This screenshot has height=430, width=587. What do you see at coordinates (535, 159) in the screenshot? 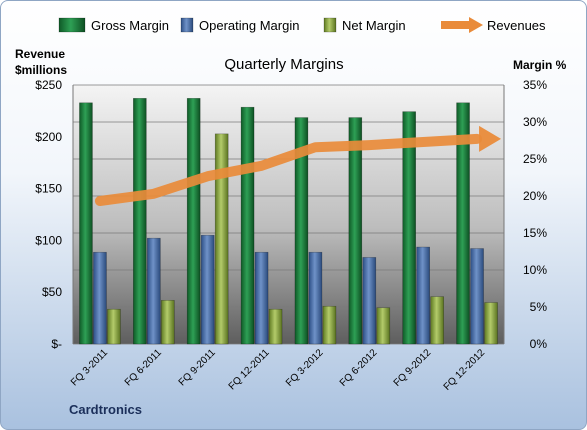
I see `right-tick-label: 25%` at bounding box center [535, 159].